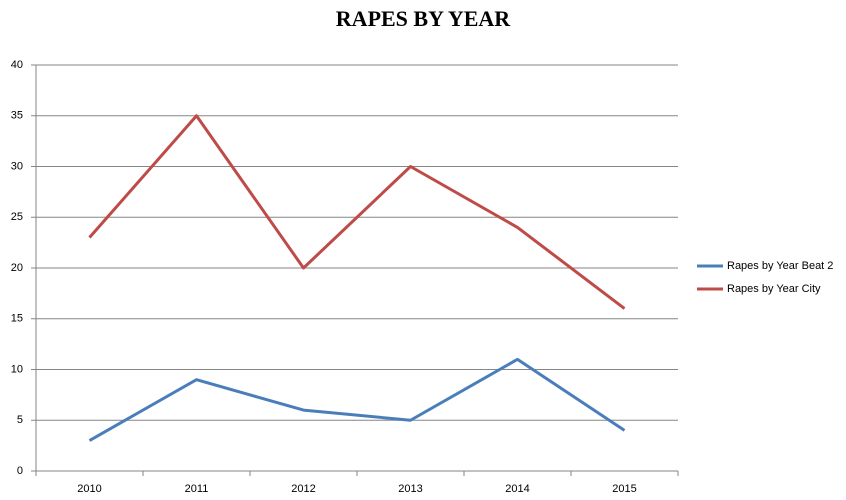 The width and height of the screenshot is (846, 500). Describe the element at coordinates (410, 489) in the screenshot. I see `x-tick-label: 2013` at that location.